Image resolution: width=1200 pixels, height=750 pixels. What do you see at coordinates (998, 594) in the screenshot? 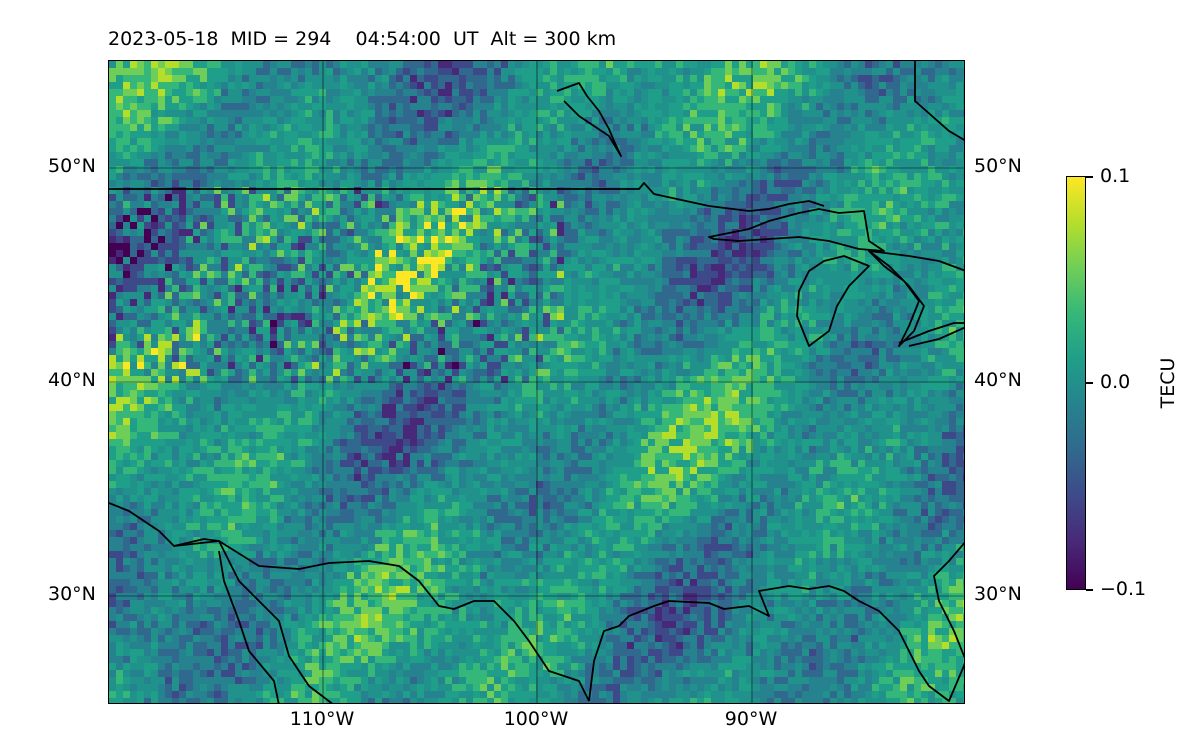
I see `lat-label-30-right: 30°N` at bounding box center [998, 594].